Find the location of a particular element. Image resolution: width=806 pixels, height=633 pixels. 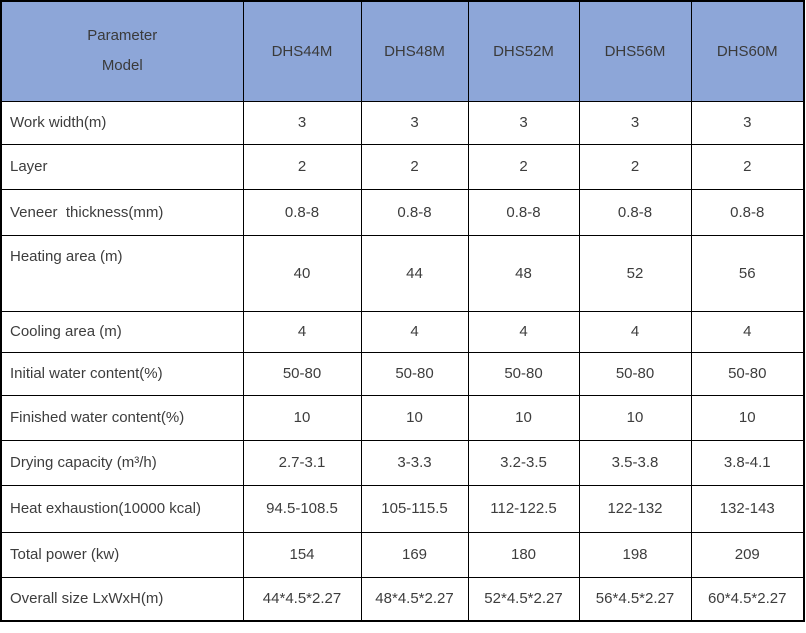

model-label: Model is located at coordinates (122, 66).